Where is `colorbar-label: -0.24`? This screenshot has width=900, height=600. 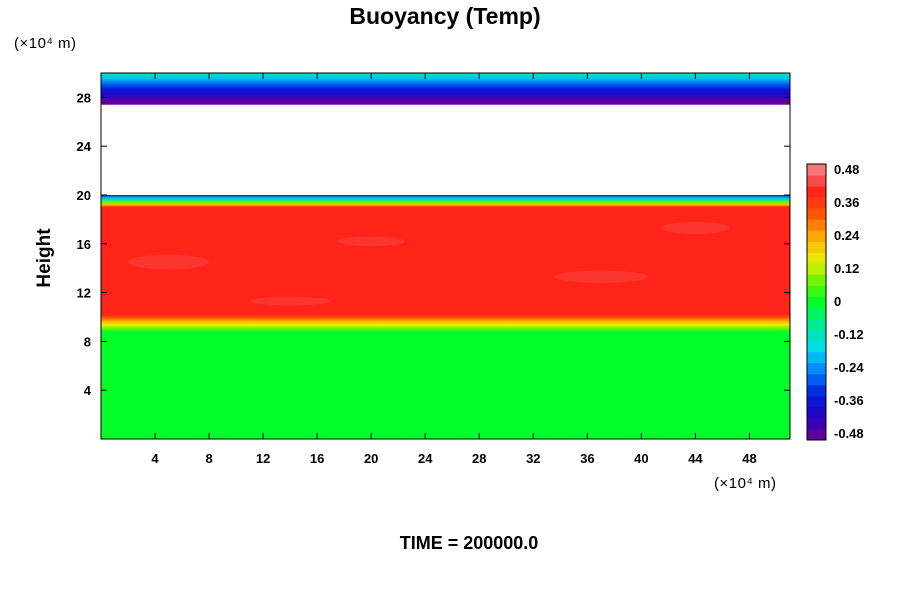
colorbar-label: -0.24 is located at coordinates (849, 367).